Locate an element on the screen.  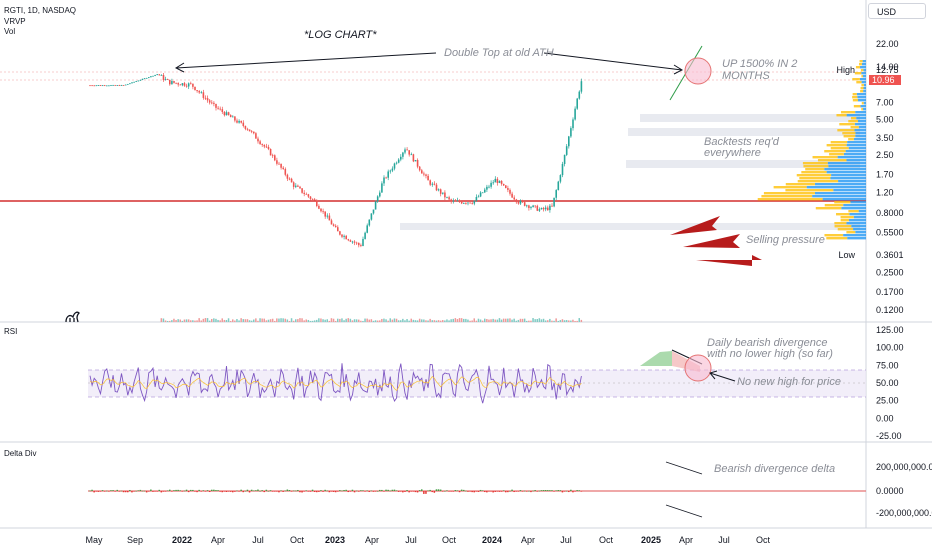
double-top-note: Double Top at old ATH is located at coordinates (499, 53).